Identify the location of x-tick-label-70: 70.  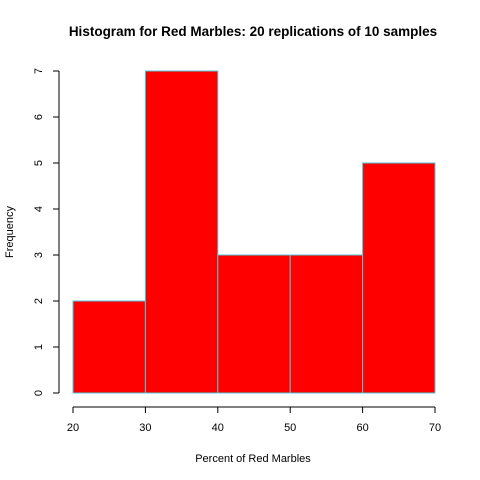
(435, 428).